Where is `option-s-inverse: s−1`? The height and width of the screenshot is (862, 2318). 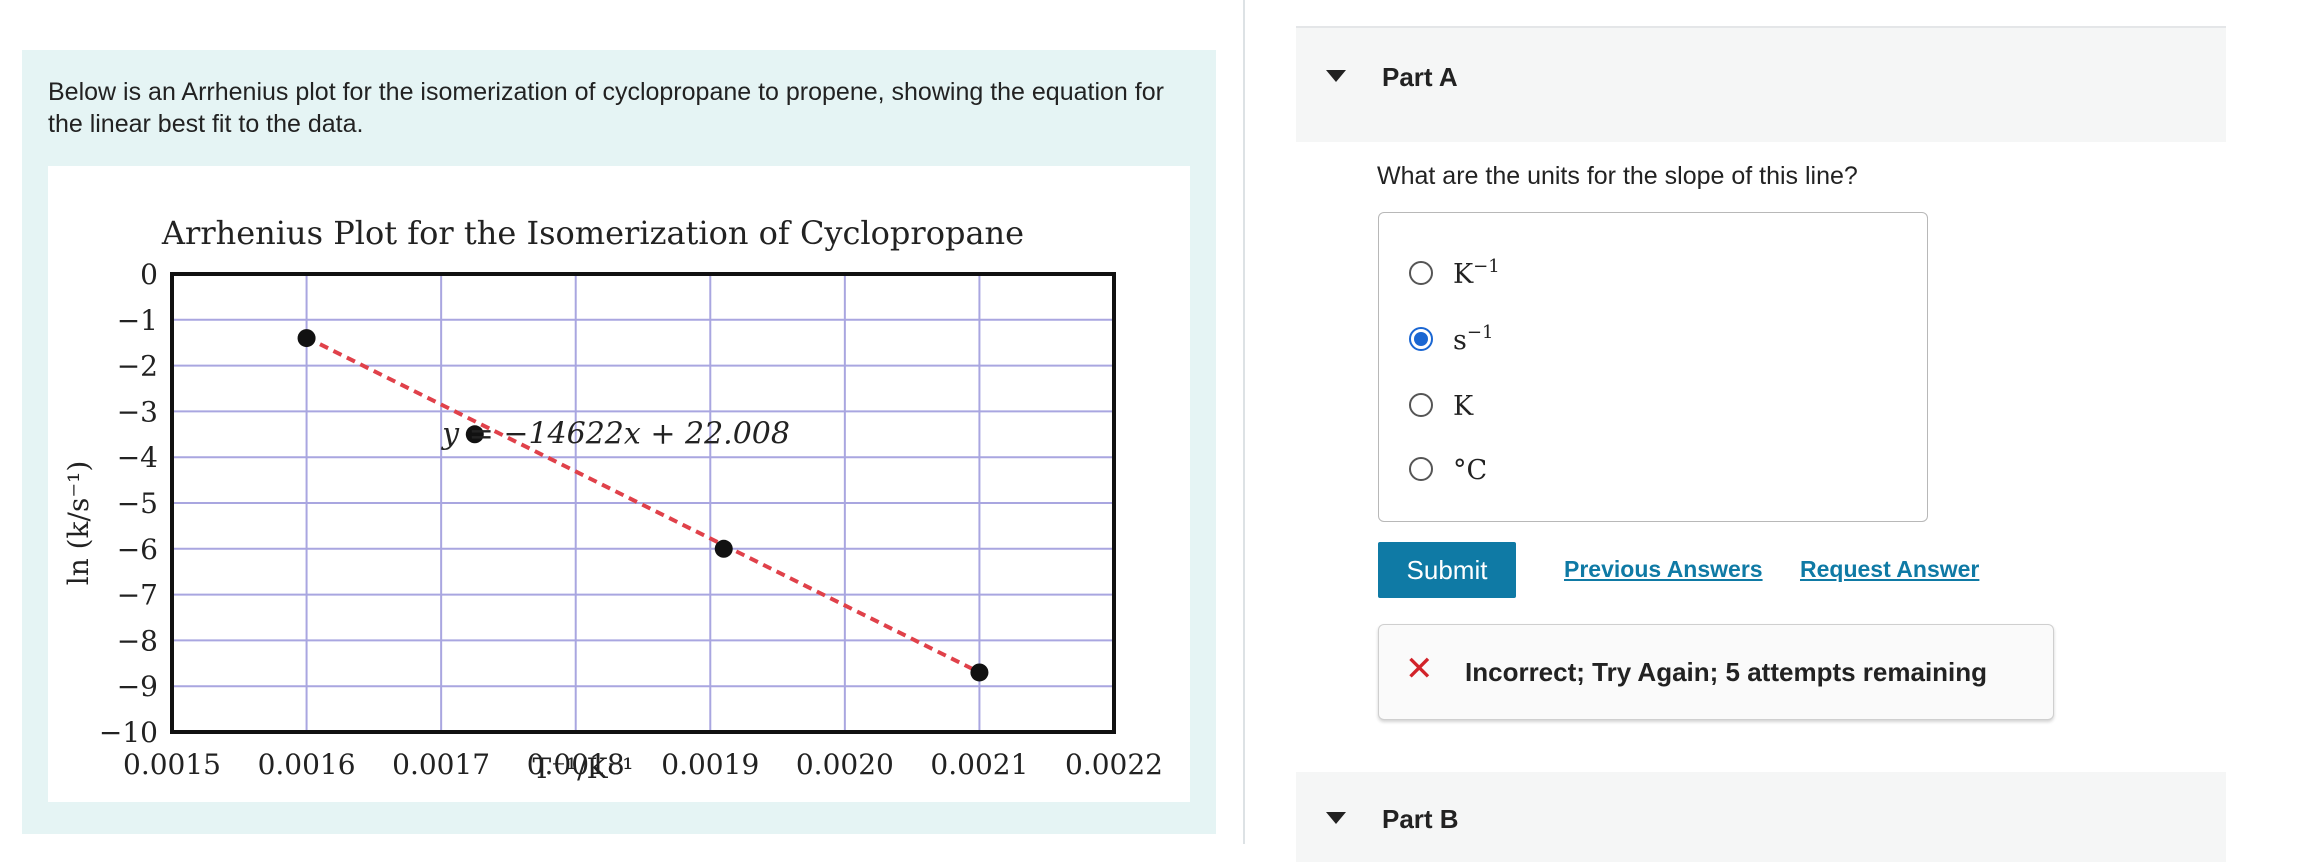
option-s-inverse: s−1 is located at coordinates (1451, 339).